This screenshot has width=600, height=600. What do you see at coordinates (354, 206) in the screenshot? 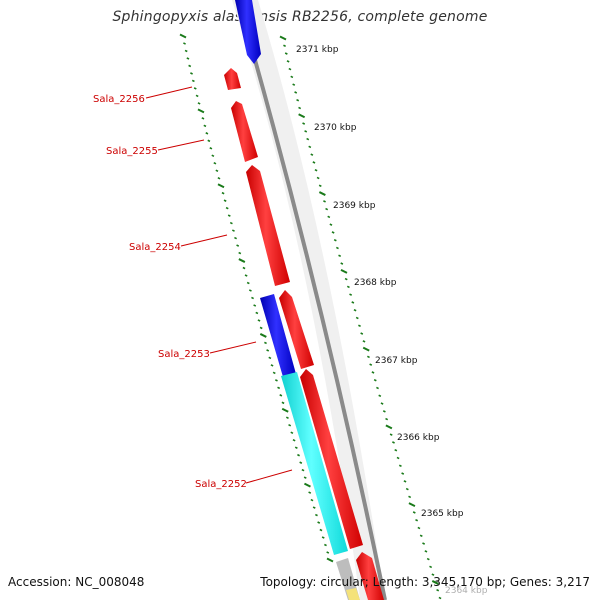
I see `scale-label: 2369 kbp` at bounding box center [354, 206].